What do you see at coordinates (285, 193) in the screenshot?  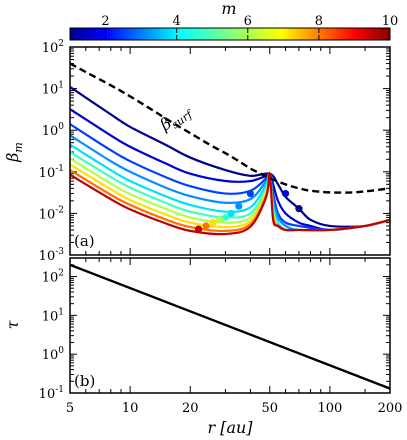 I see `beta-m-marker-m2` at bounding box center [285, 193].